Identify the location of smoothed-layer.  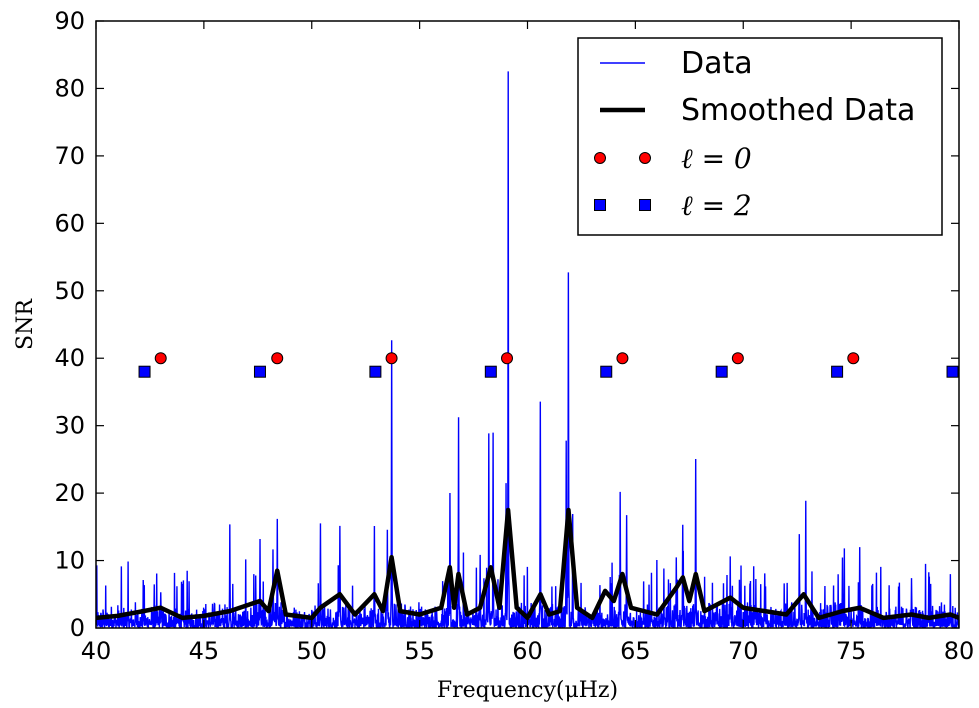
(527, 564).